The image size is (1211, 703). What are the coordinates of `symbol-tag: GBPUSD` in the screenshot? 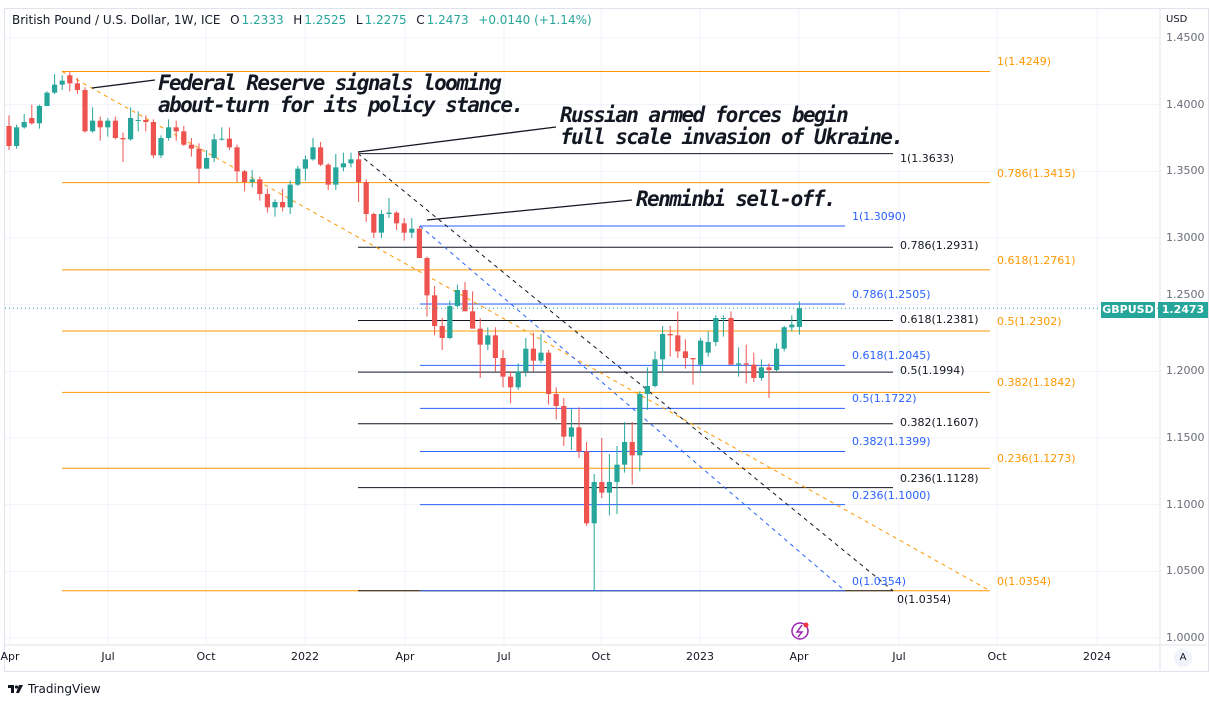 It's located at (1128, 310).